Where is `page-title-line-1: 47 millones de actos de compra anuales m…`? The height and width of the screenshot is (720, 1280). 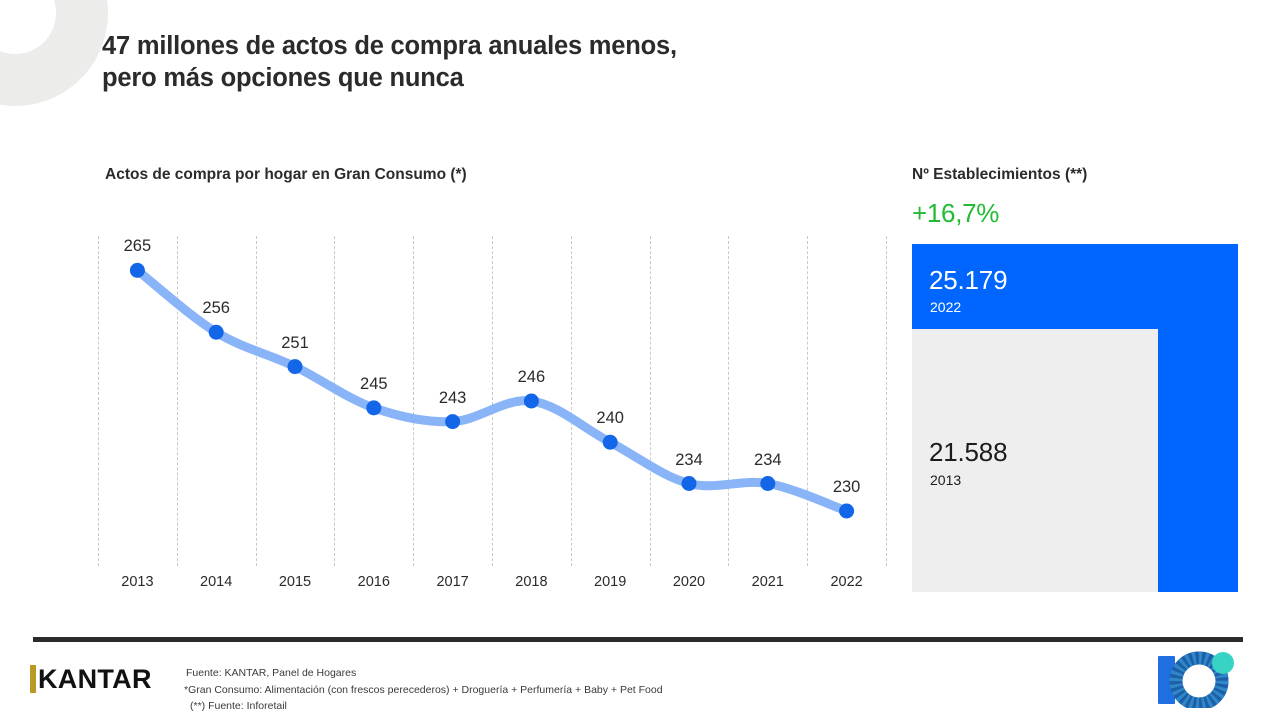 page-title-line-1: 47 millones de actos de compra anuales m… is located at coordinates (389, 46).